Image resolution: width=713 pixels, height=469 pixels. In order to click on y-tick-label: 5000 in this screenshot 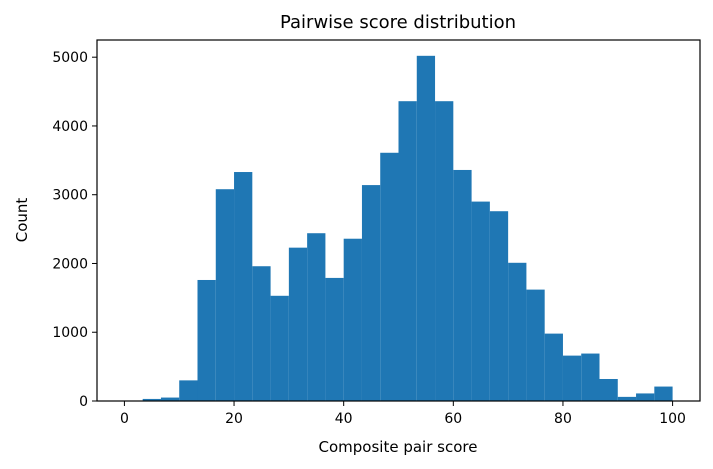, I will do `click(70, 58)`.